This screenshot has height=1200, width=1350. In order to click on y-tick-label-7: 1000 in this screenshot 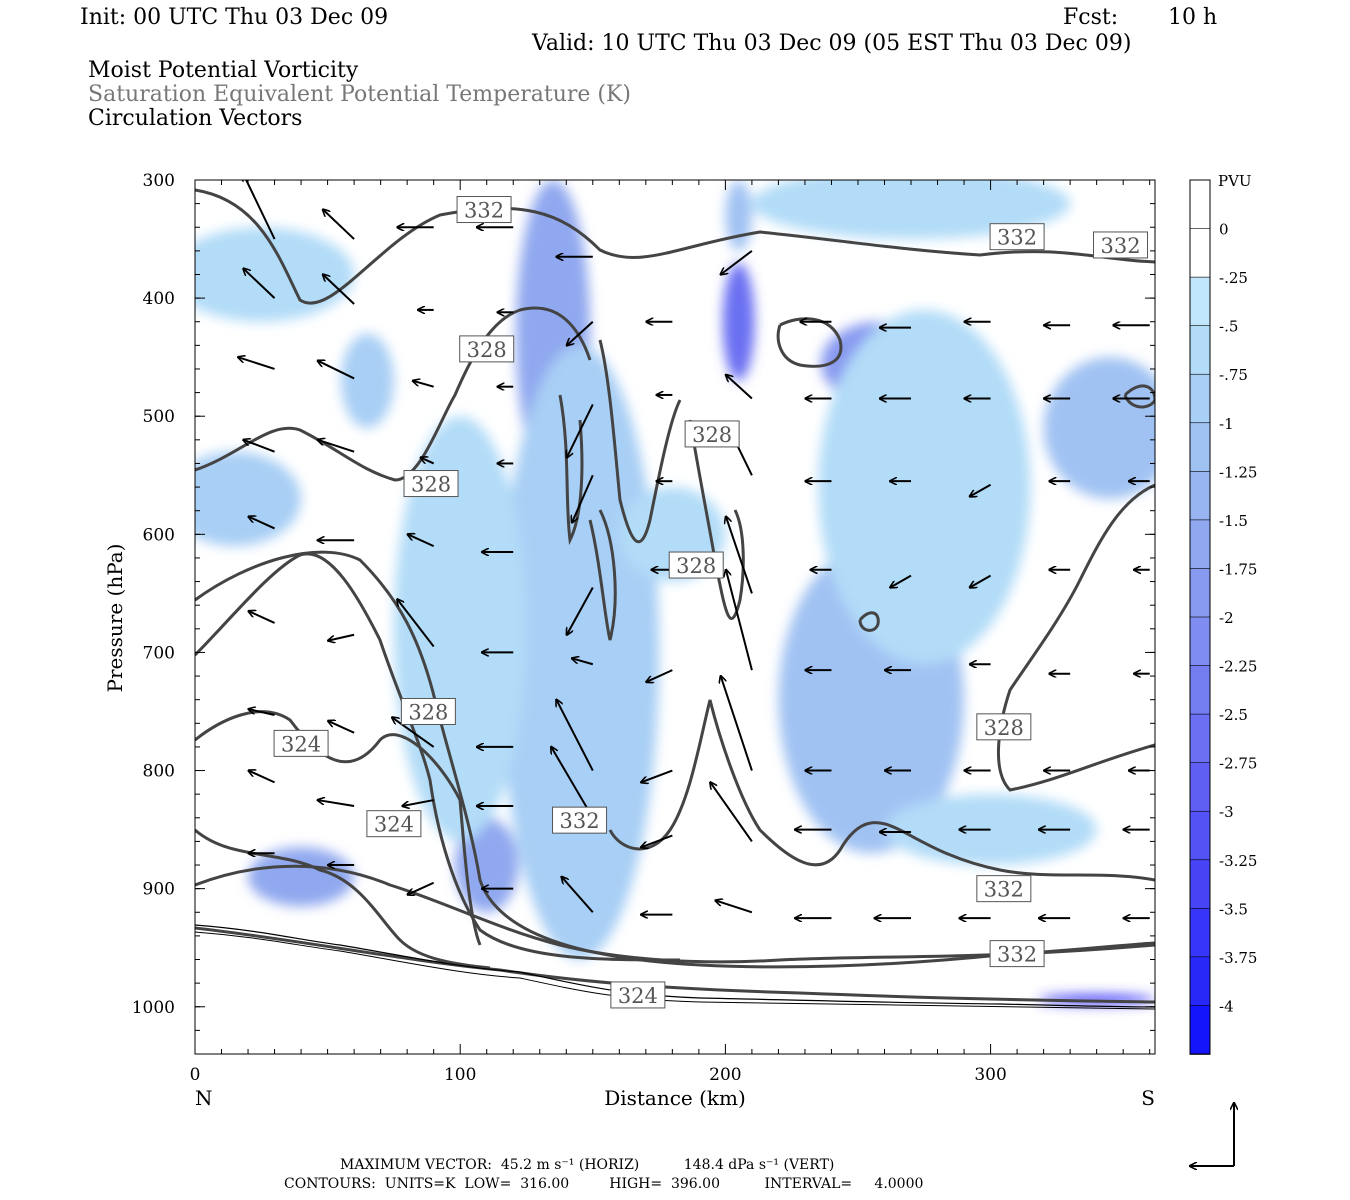, I will do `click(153, 1008)`.